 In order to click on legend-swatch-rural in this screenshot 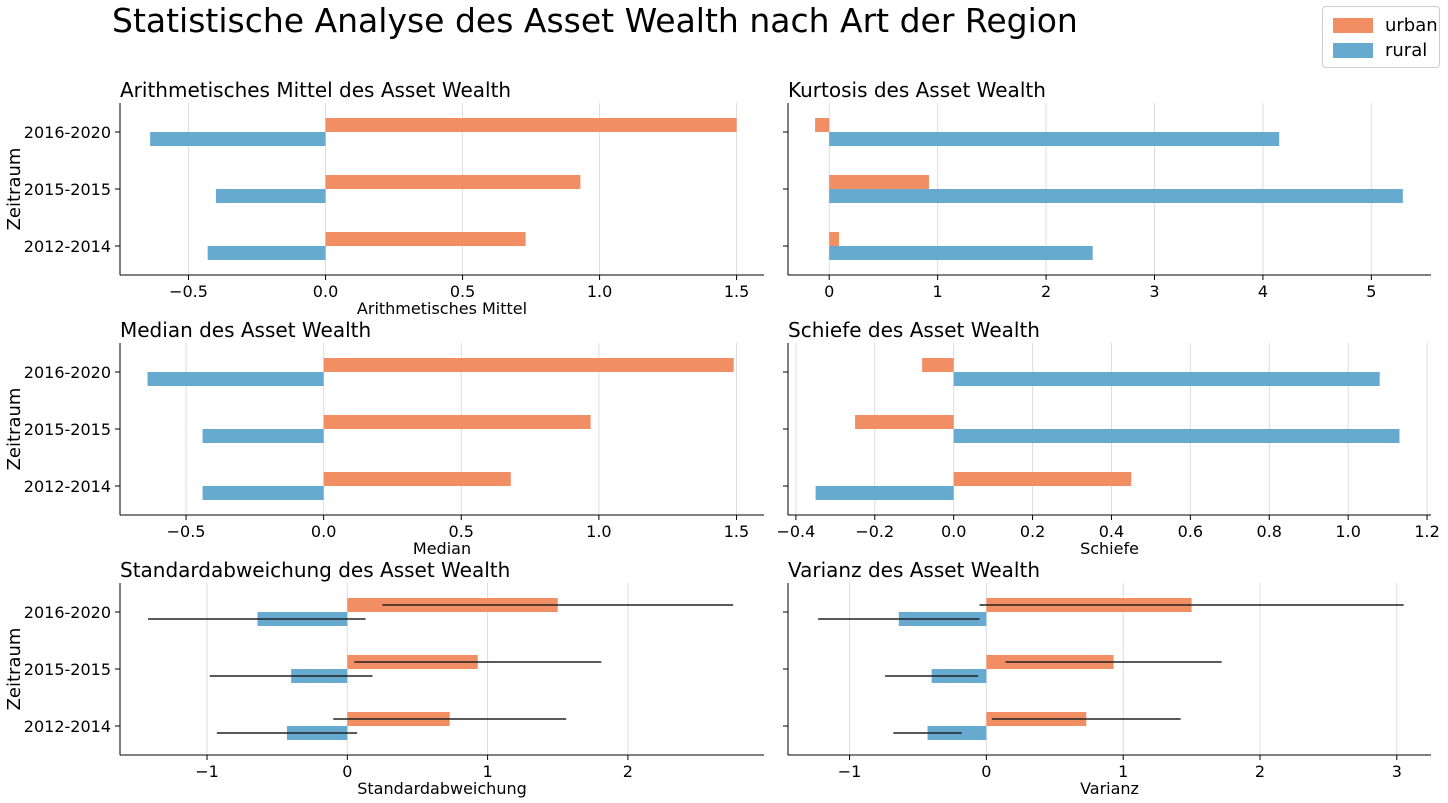, I will do `click(1353, 50)`.